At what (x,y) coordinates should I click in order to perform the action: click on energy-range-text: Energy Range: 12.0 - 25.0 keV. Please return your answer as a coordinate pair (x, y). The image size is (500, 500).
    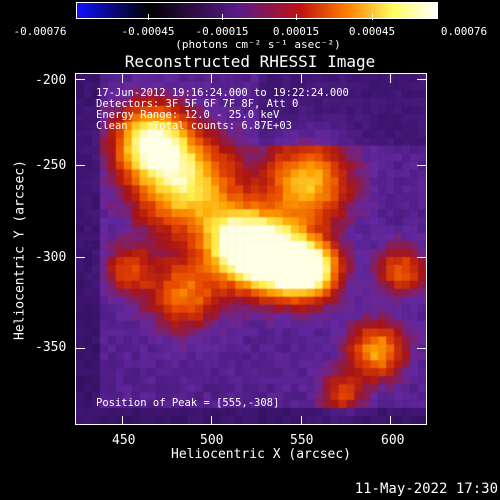
    Looking at the image, I should click on (188, 115).